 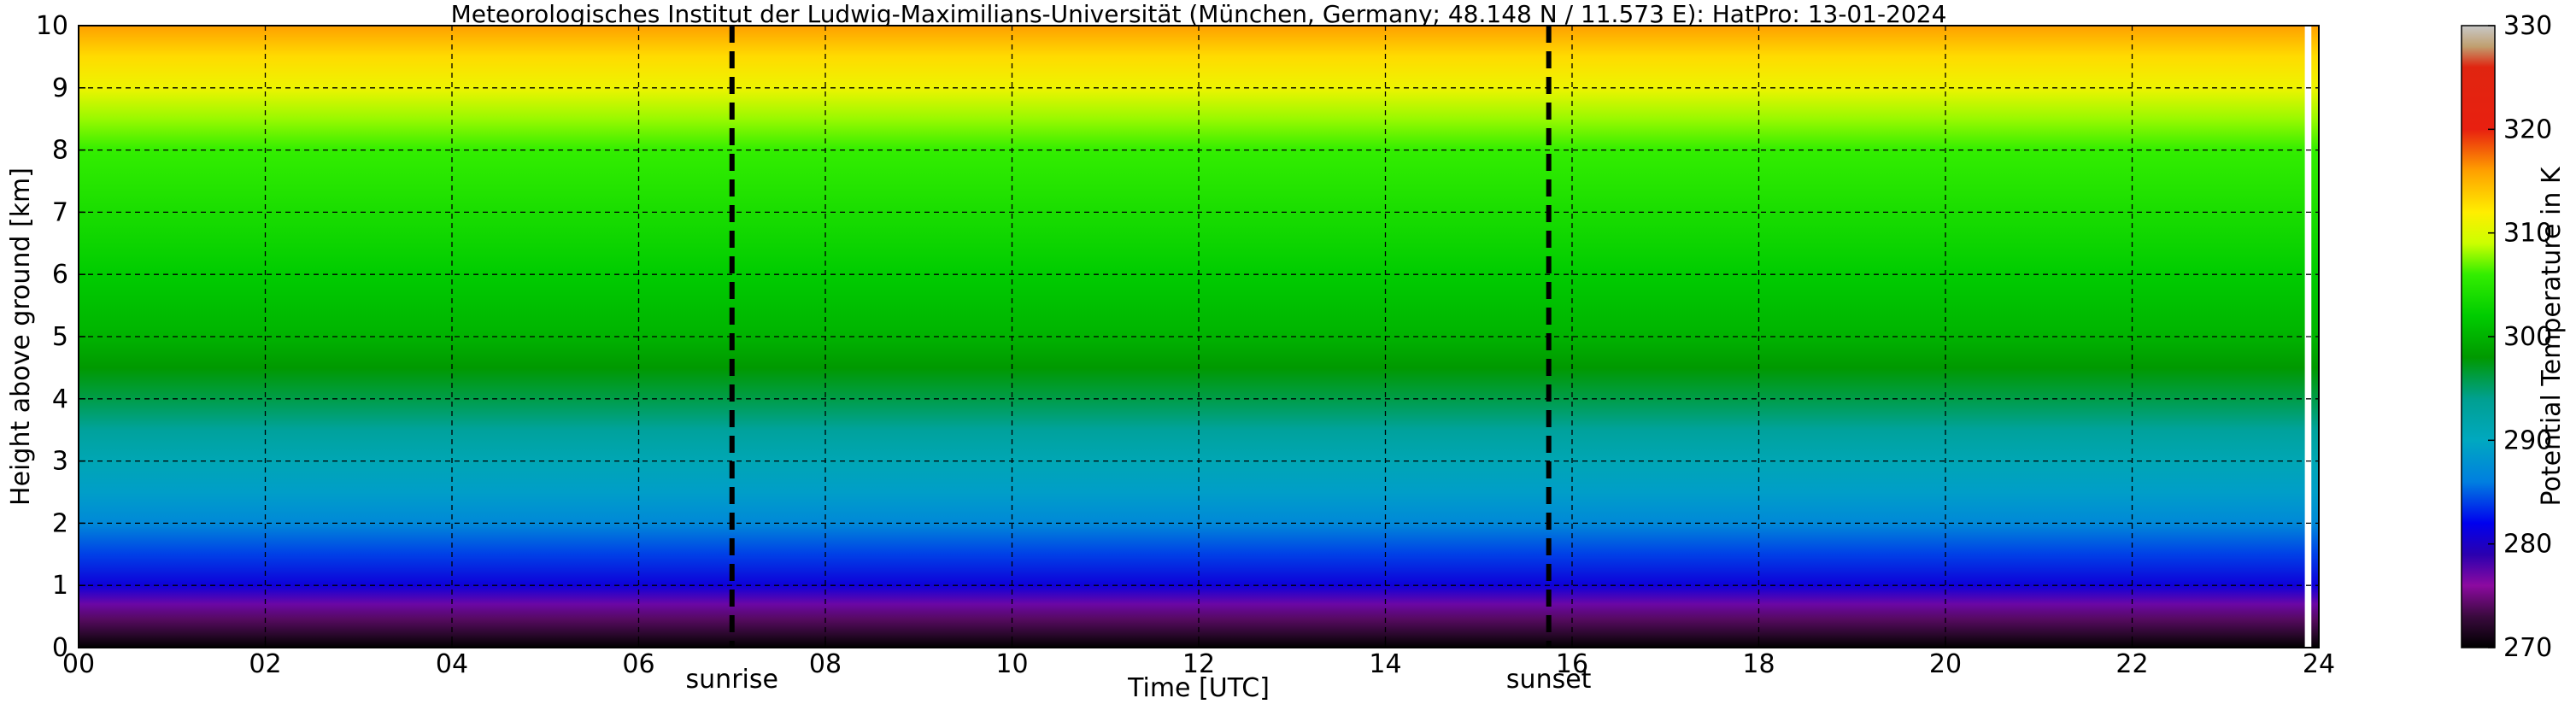 I want to click on y-tick-label: 4, so click(x=60, y=399).